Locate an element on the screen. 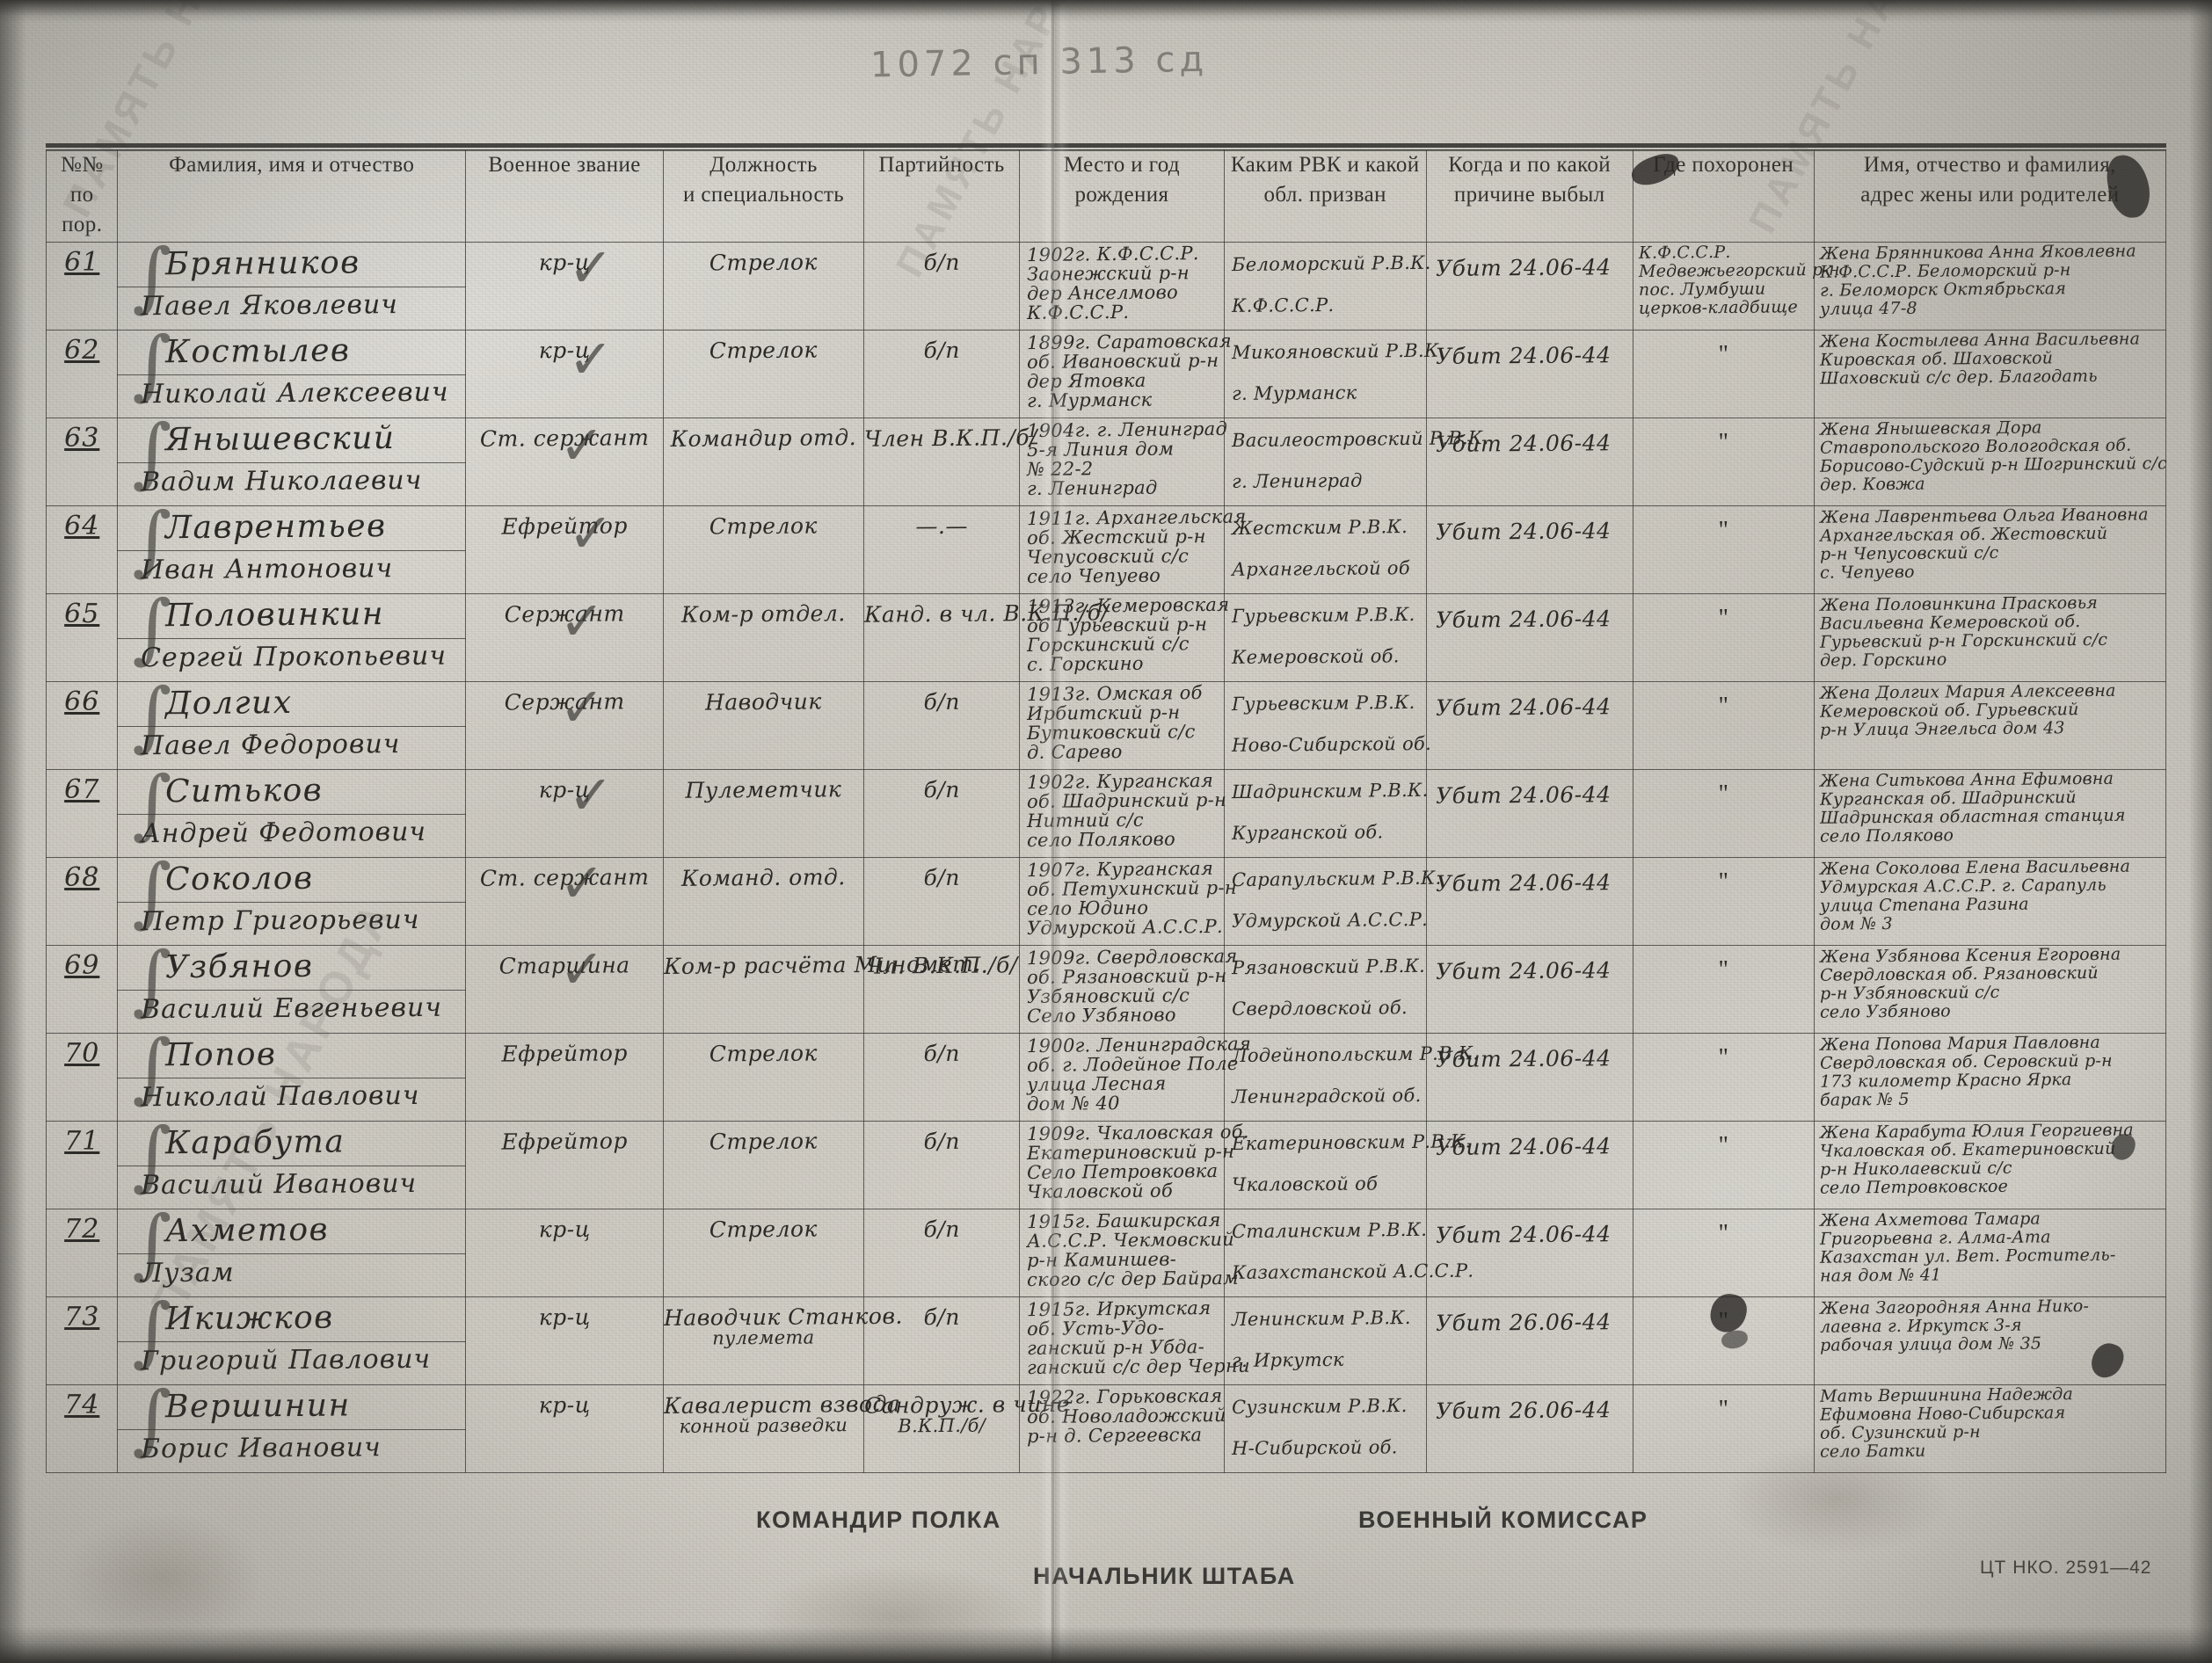 The image size is (2212, 1663). cause-of-loss: Убит 24.06-44 is located at coordinates (1523, 795).